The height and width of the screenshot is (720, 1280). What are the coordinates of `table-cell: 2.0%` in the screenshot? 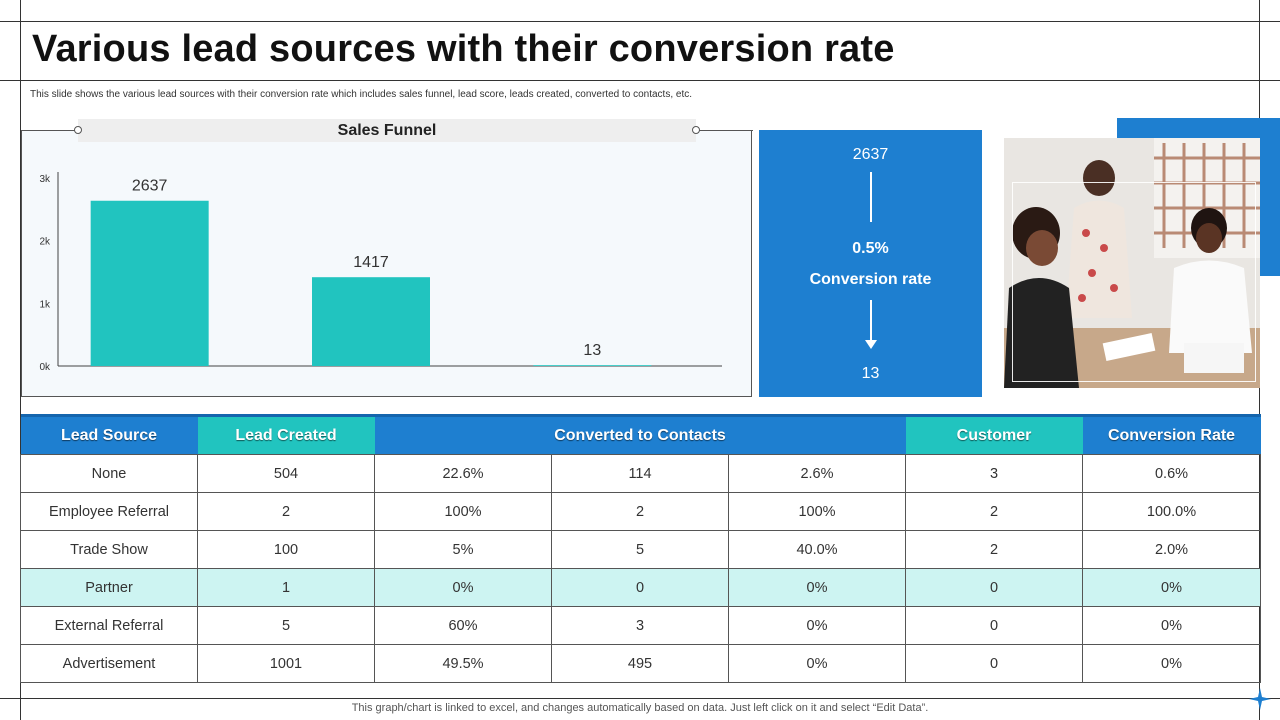 It's located at (1172, 549).